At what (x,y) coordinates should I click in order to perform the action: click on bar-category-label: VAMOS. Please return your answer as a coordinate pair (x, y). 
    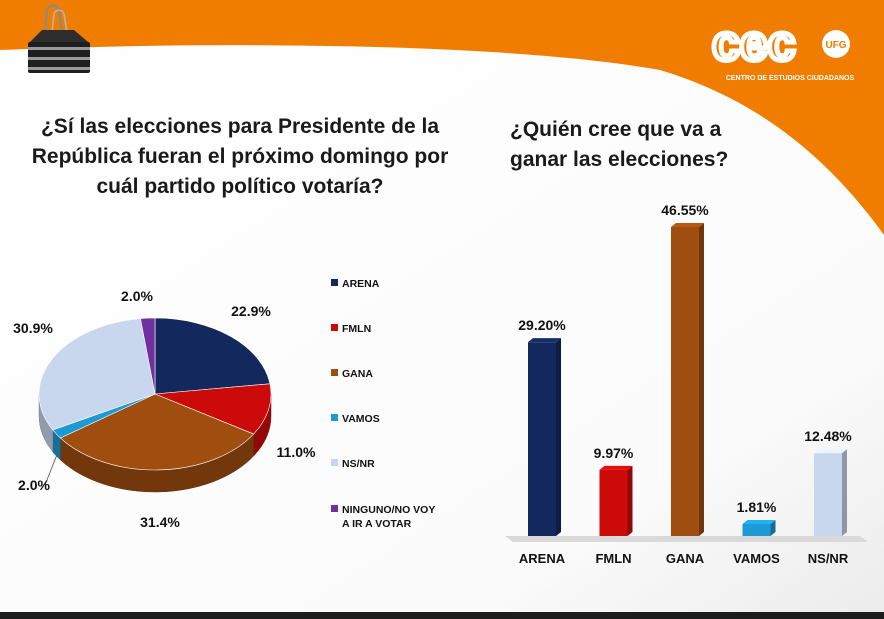
    Looking at the image, I should click on (756, 558).